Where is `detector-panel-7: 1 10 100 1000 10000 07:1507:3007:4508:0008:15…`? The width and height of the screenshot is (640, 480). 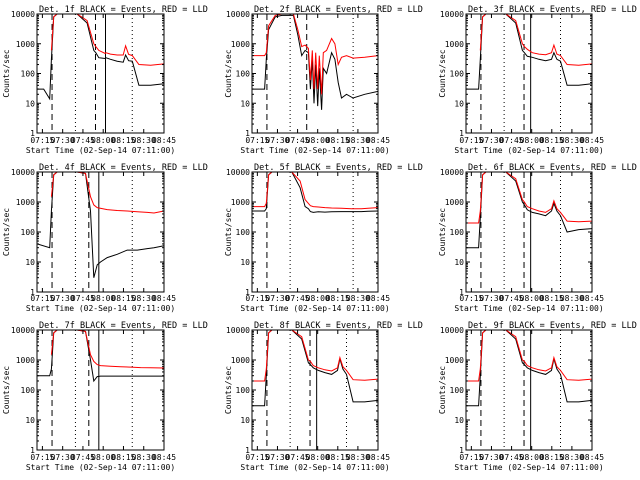
detector-panel-7: 1 10 100 1000 10000 07:1507:3007:4508:0008:15… is located at coordinates (105, 396).